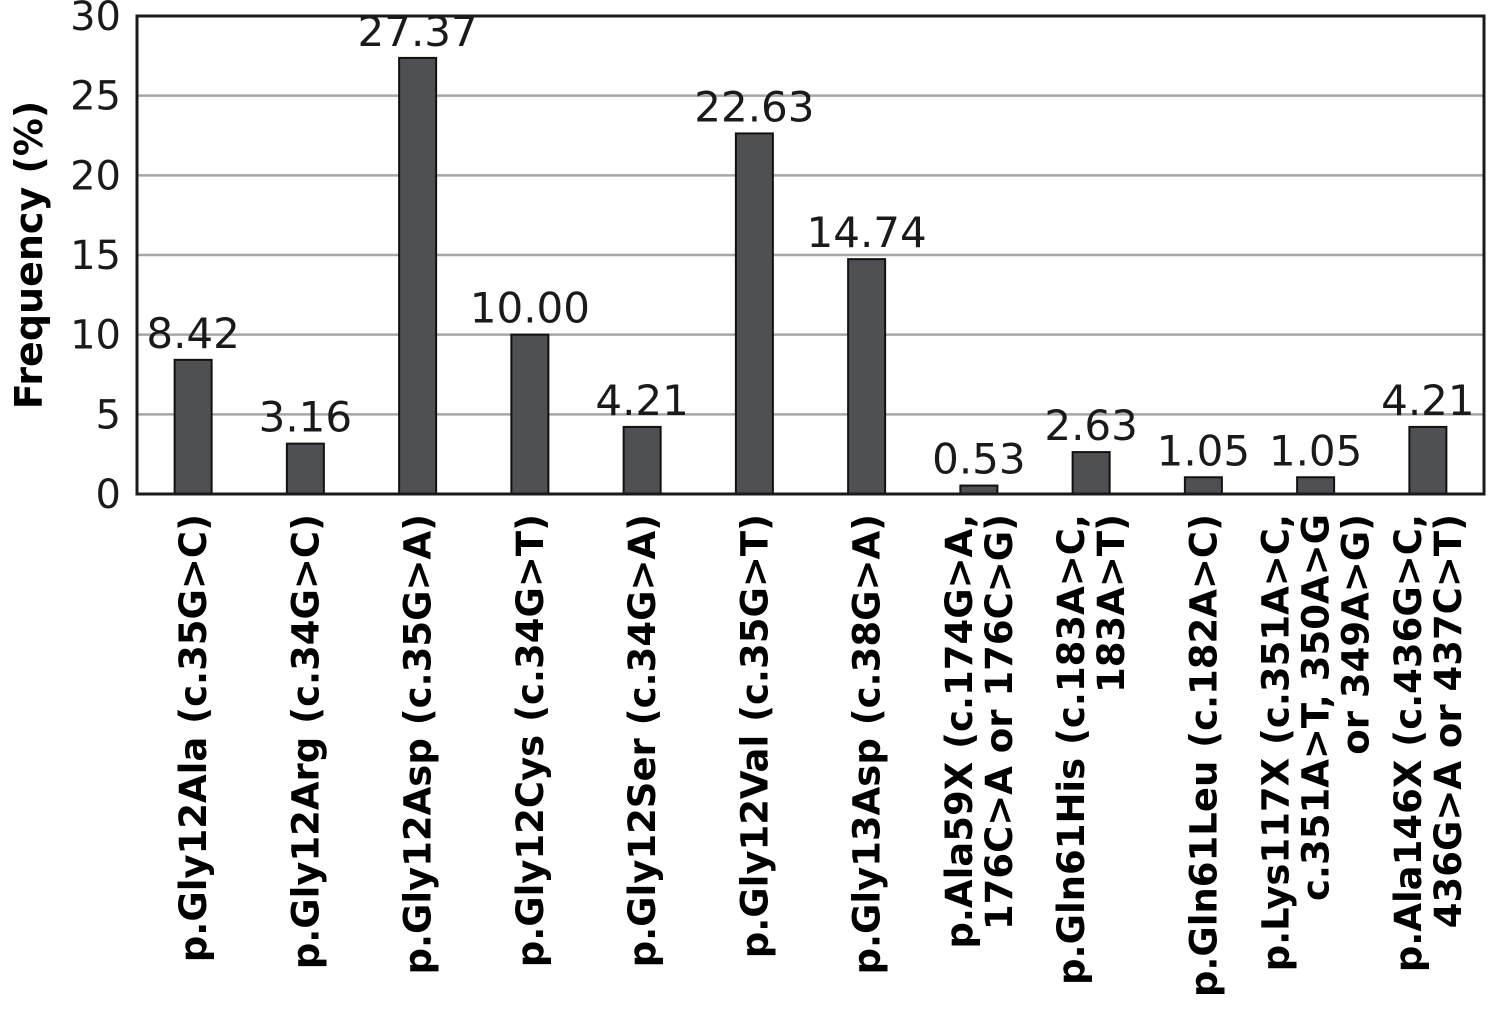 The height and width of the screenshot is (1027, 1501). What do you see at coordinates (95, 20) in the screenshot?
I see `y-tick-label: 30` at bounding box center [95, 20].